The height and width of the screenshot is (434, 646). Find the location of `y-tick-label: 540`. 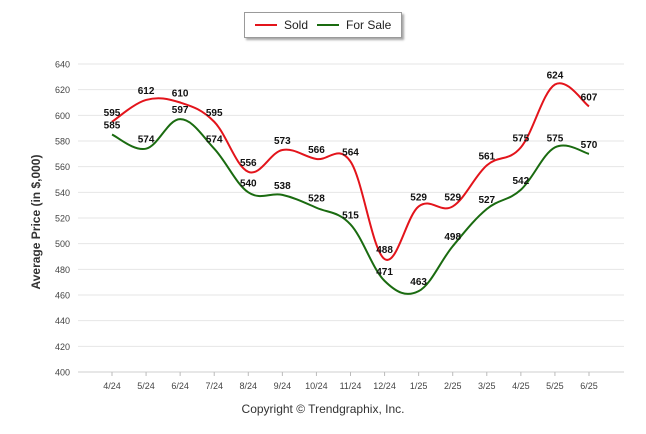

y-tick-label: 540 is located at coordinates (62, 193).